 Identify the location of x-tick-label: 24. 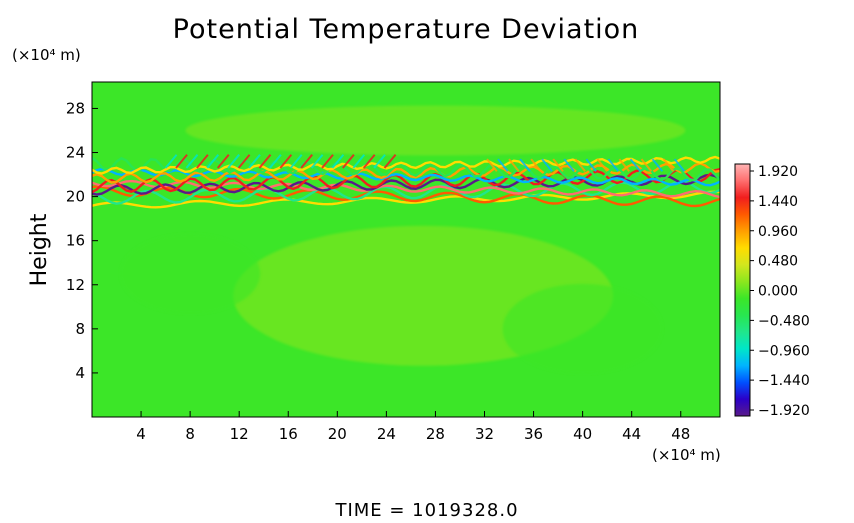
(386, 434).